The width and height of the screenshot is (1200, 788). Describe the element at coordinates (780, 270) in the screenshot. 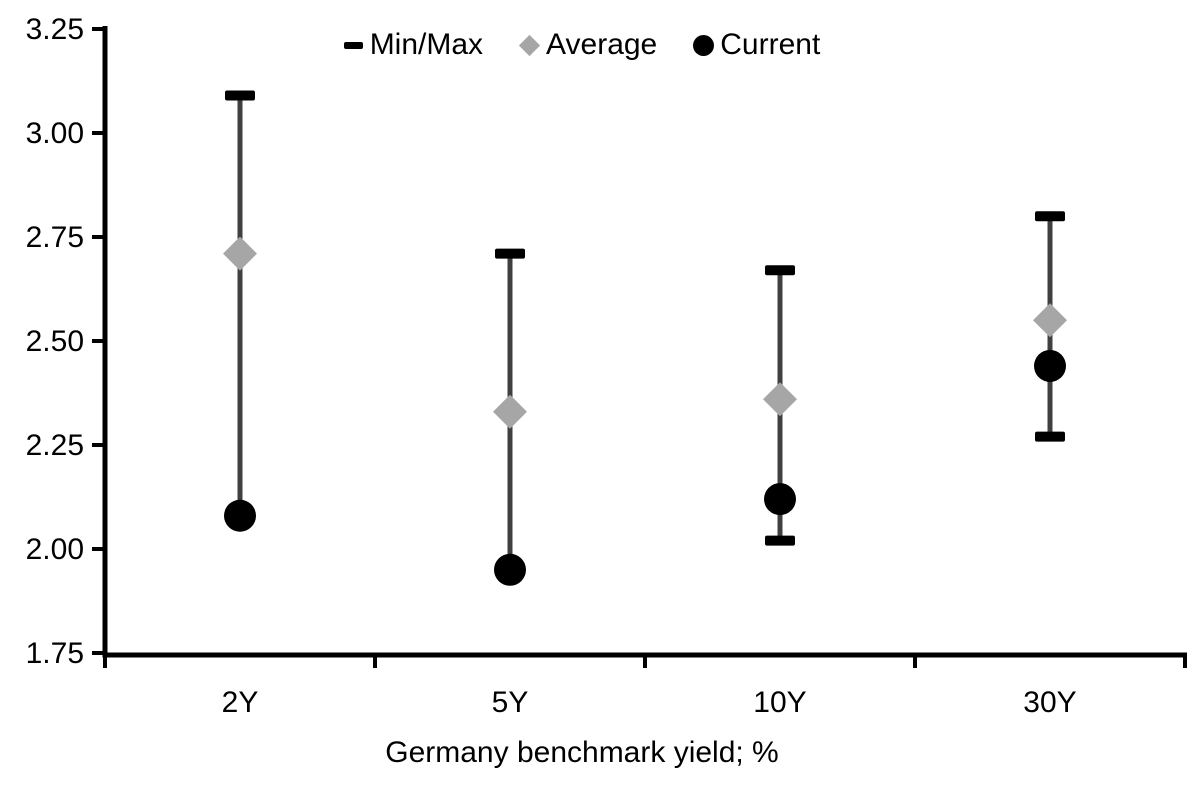

I see `cap-max-10Y` at that location.